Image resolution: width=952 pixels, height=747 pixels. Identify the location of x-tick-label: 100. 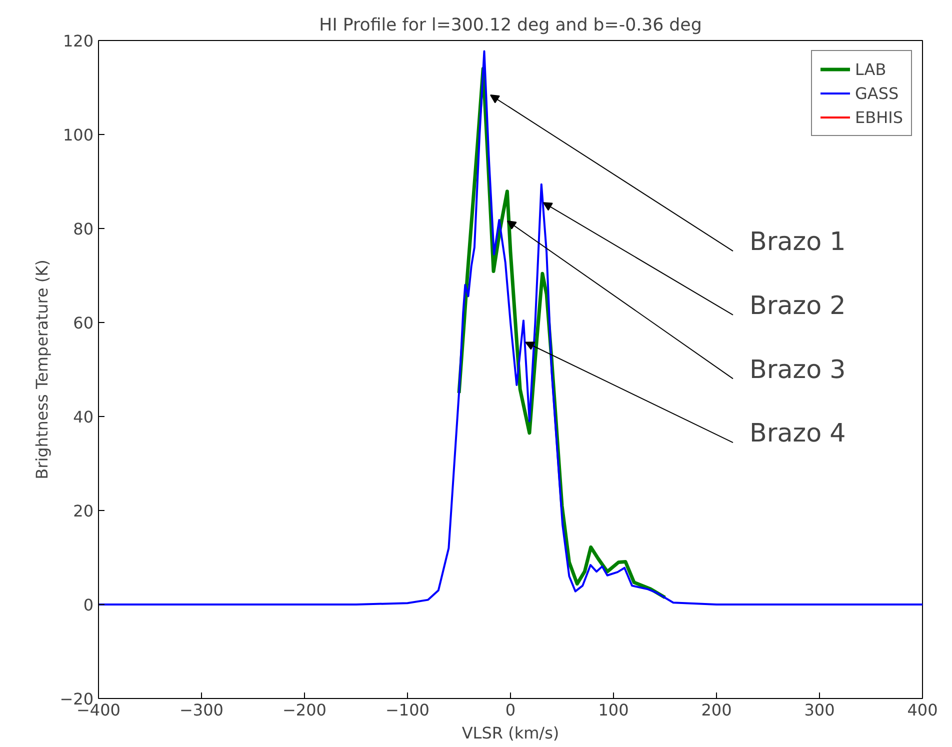
(613, 710).